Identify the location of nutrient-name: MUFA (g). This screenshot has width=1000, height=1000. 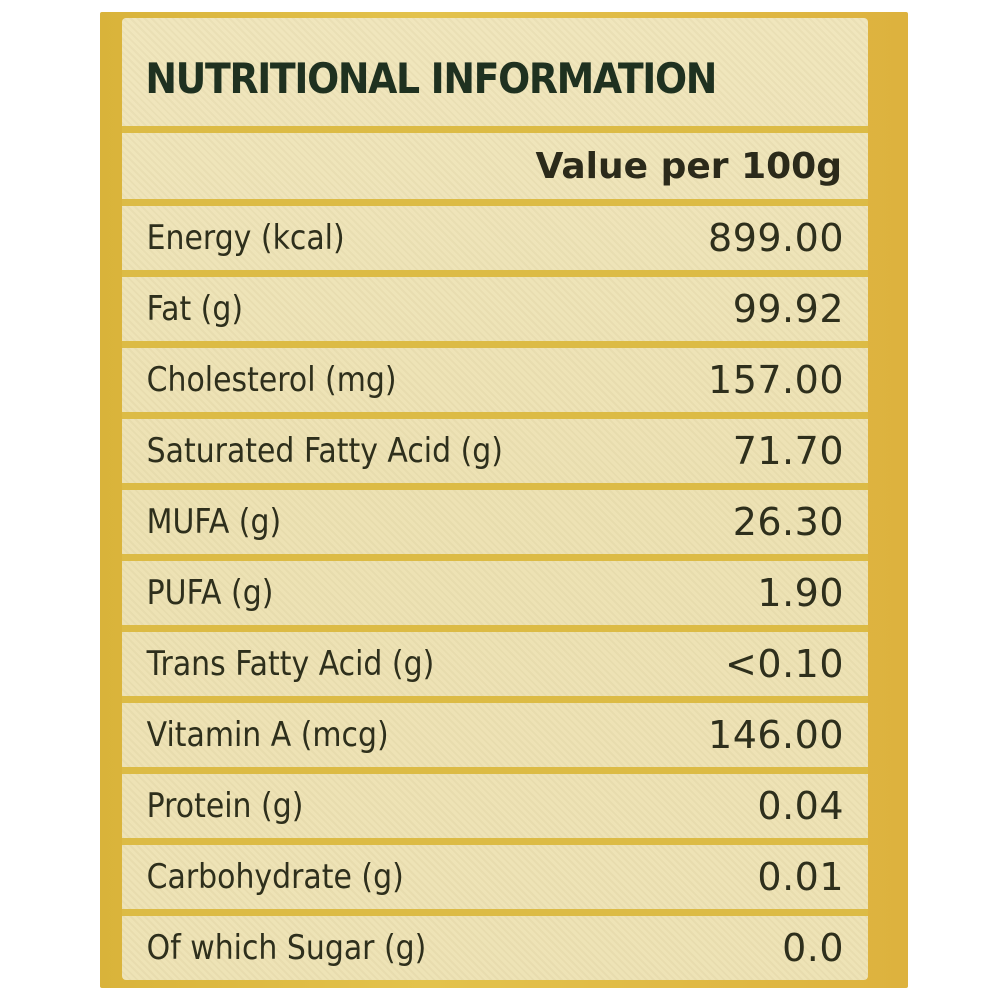
(214, 522).